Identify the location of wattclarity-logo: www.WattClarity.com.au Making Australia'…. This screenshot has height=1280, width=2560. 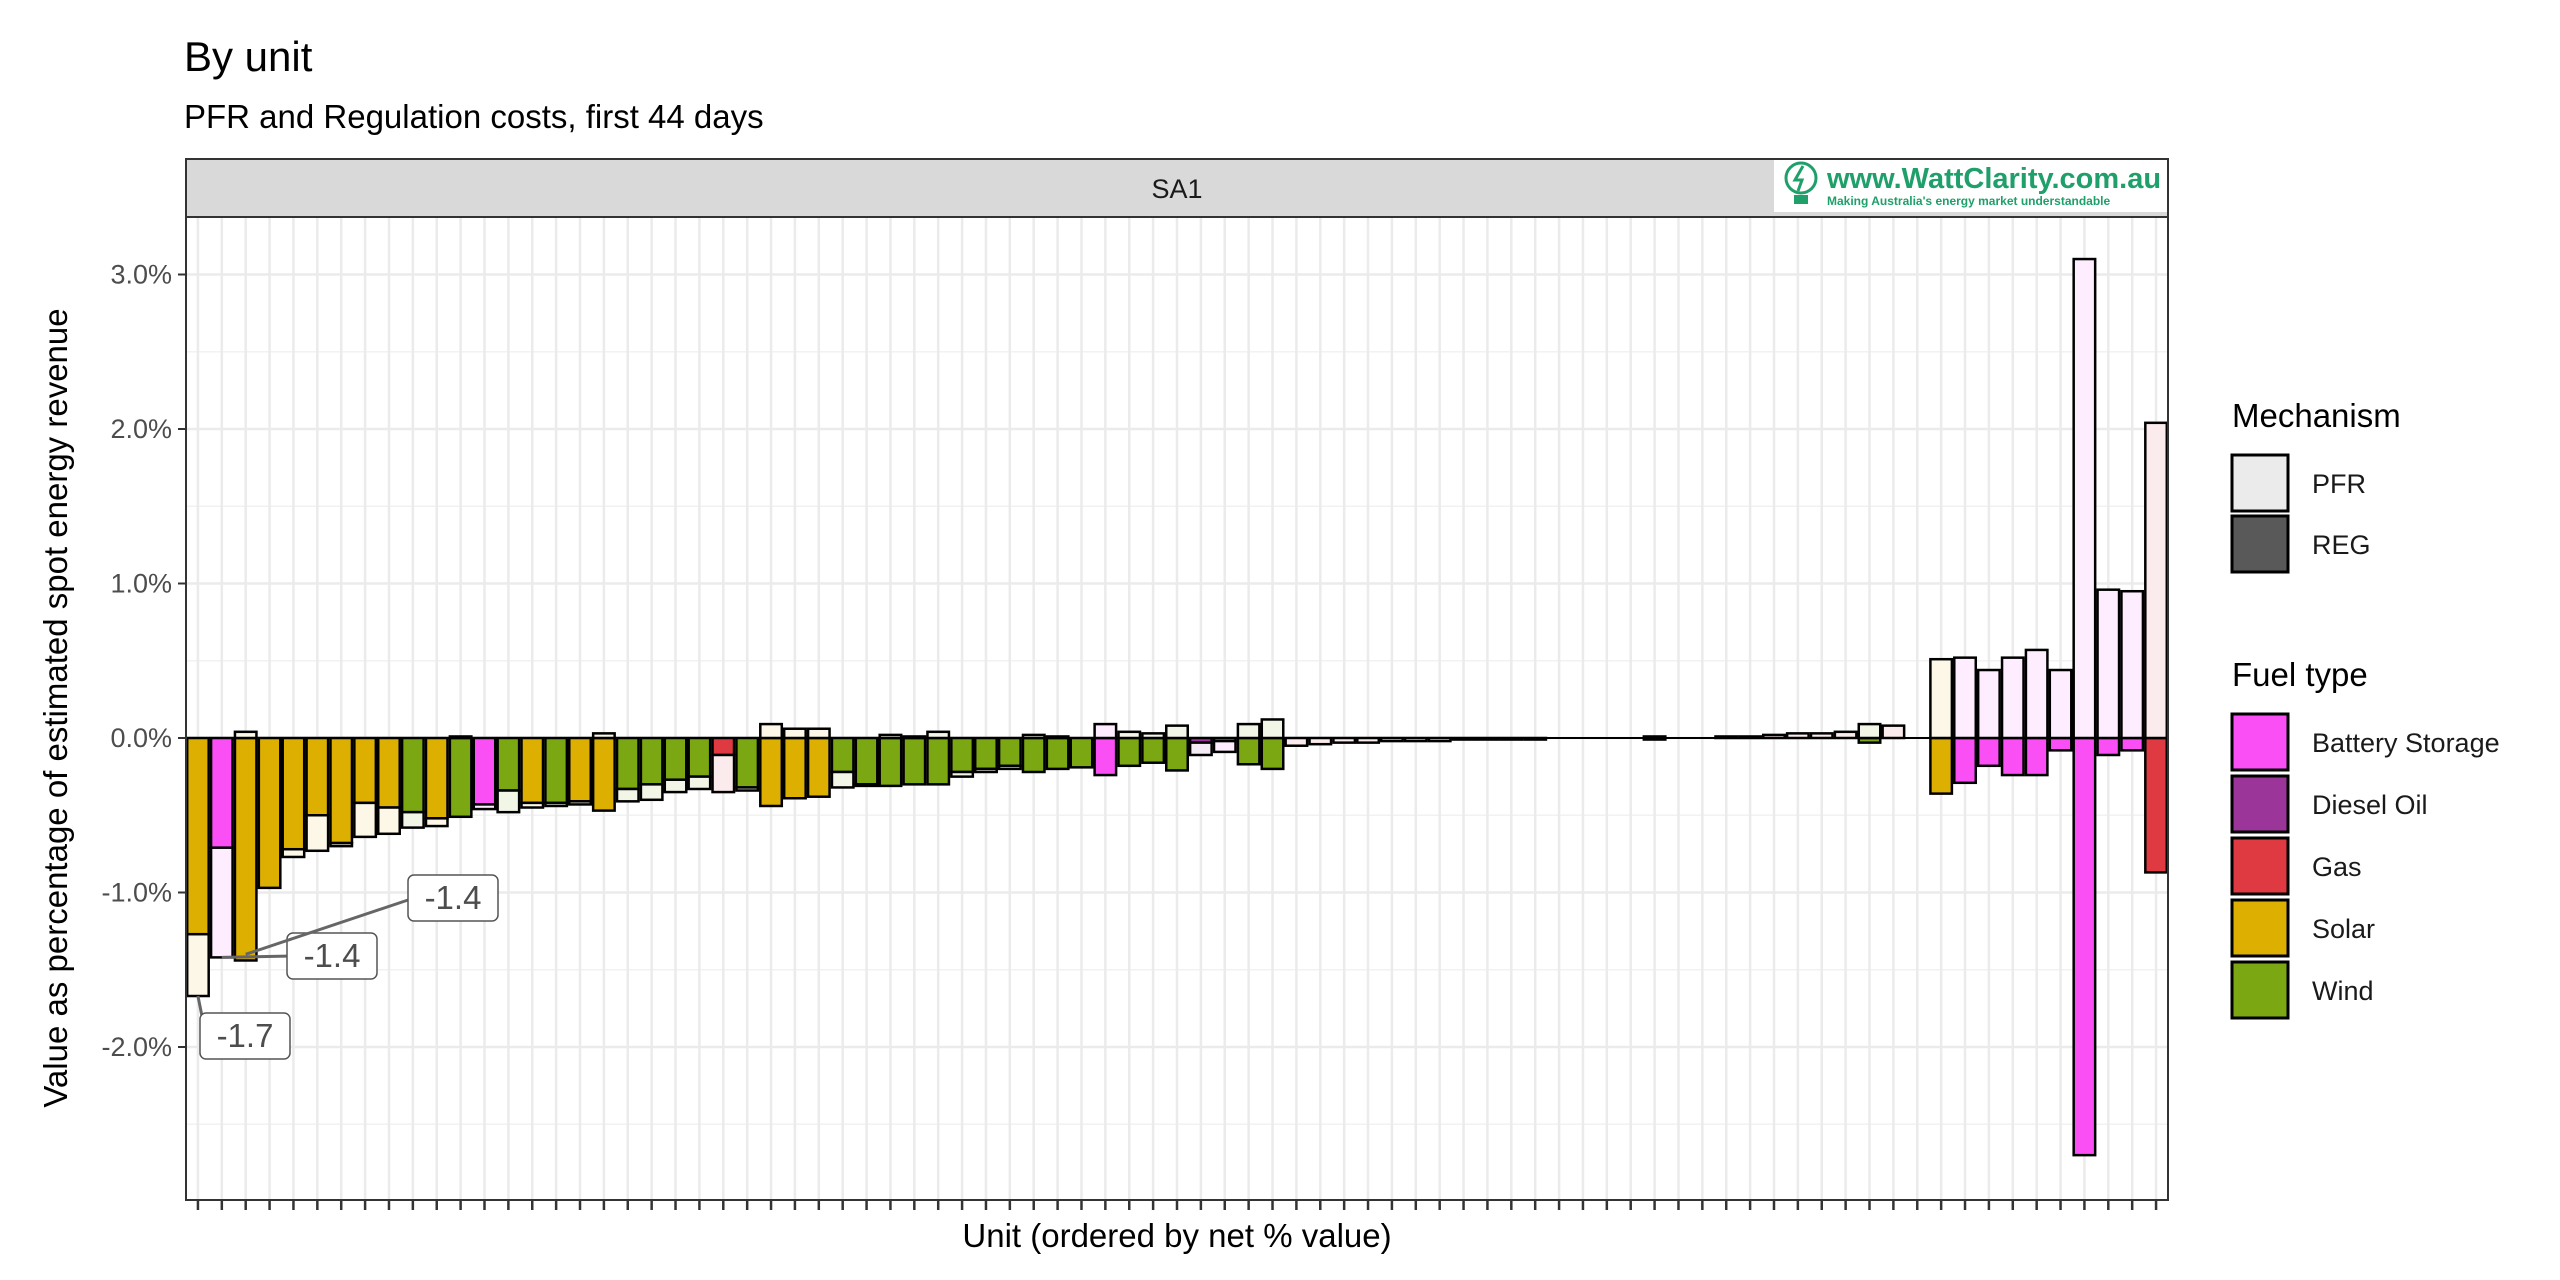
(1970, 186).